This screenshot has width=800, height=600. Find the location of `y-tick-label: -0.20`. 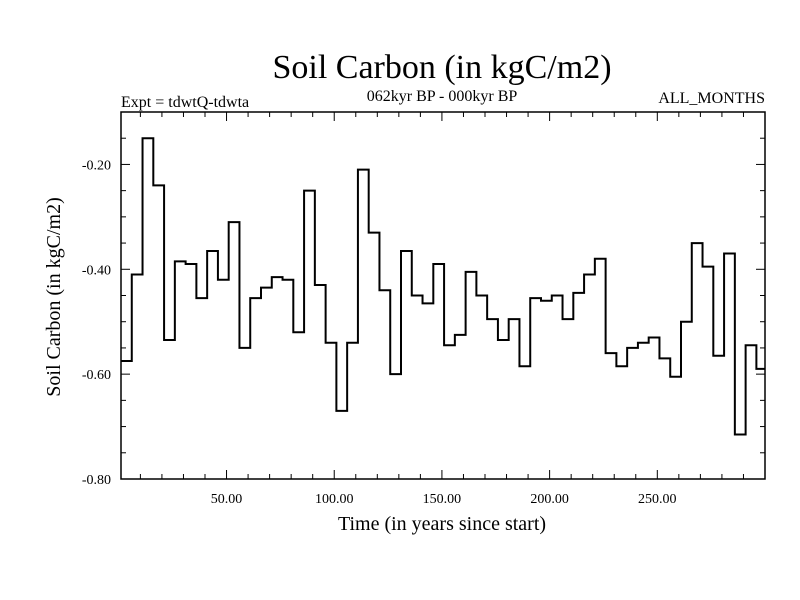

y-tick-label: -0.20 is located at coordinates (96, 165).